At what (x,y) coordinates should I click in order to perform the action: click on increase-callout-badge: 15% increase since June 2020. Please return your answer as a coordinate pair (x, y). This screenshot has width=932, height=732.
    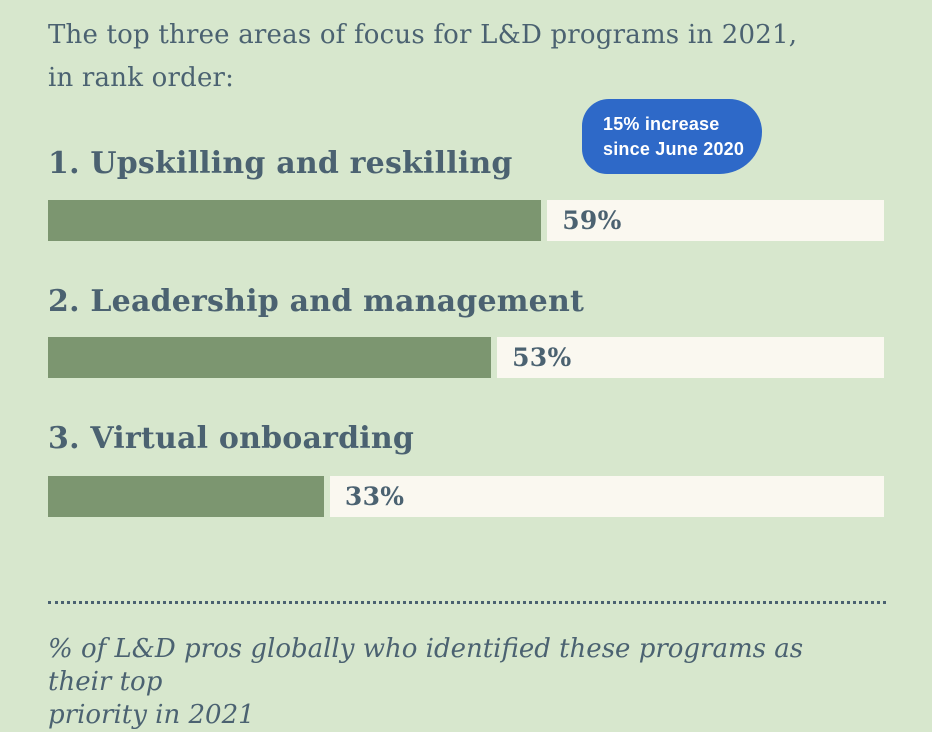
    Looking at the image, I should click on (672, 136).